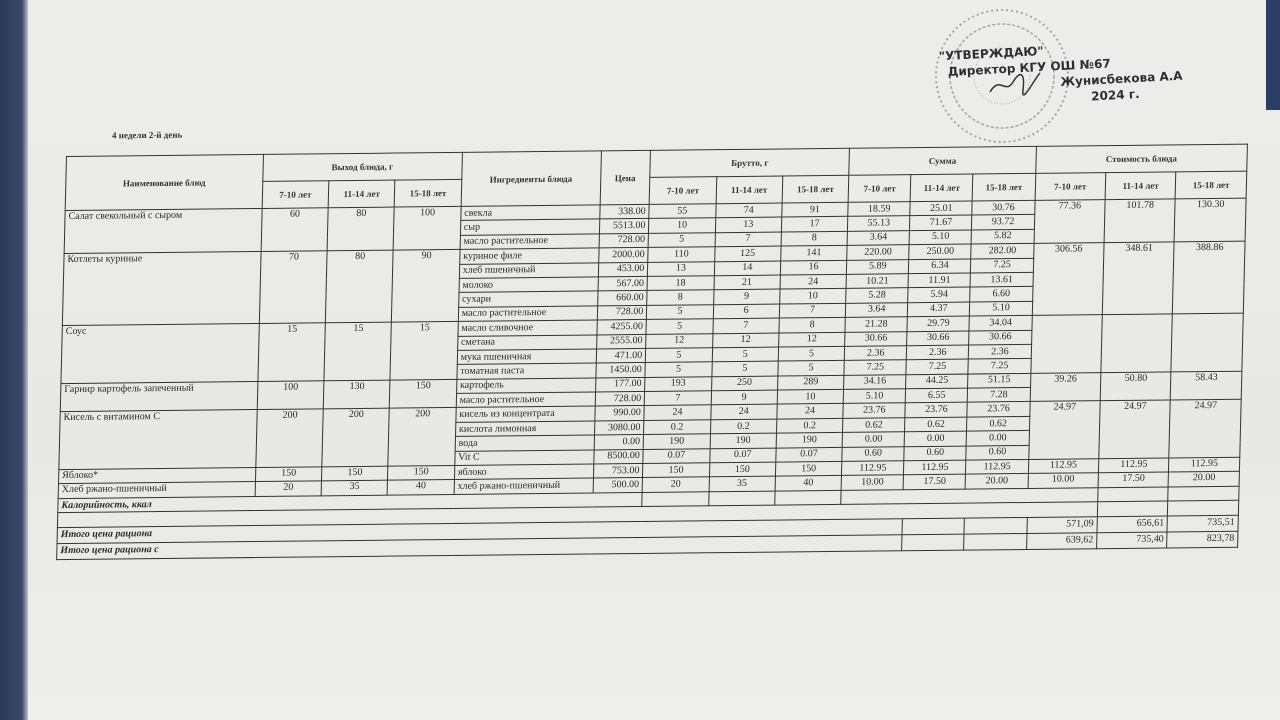 This screenshot has height=720, width=1280. What do you see at coordinates (357, 394) in the screenshot?
I see `dish-yield: 130` at bounding box center [357, 394].